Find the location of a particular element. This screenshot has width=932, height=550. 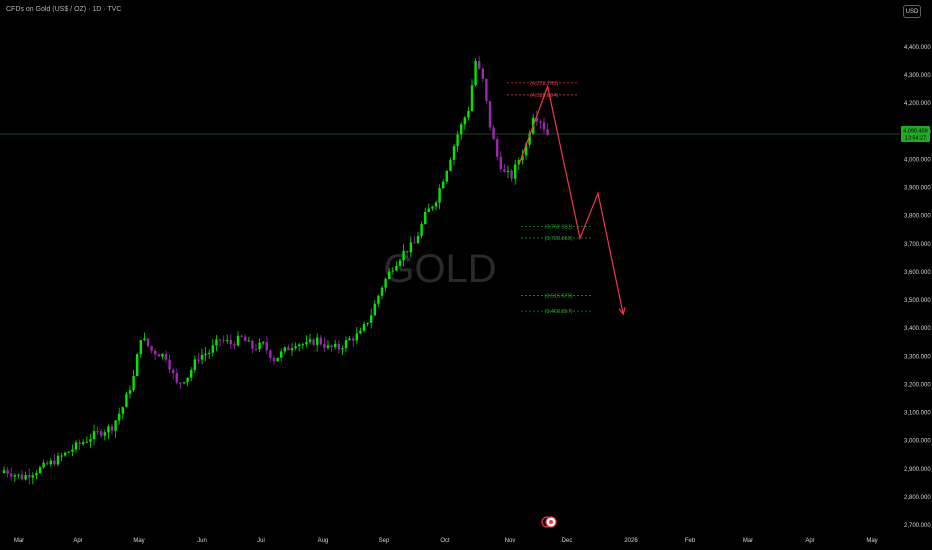

projection-arrowhead is located at coordinates (622, 311).